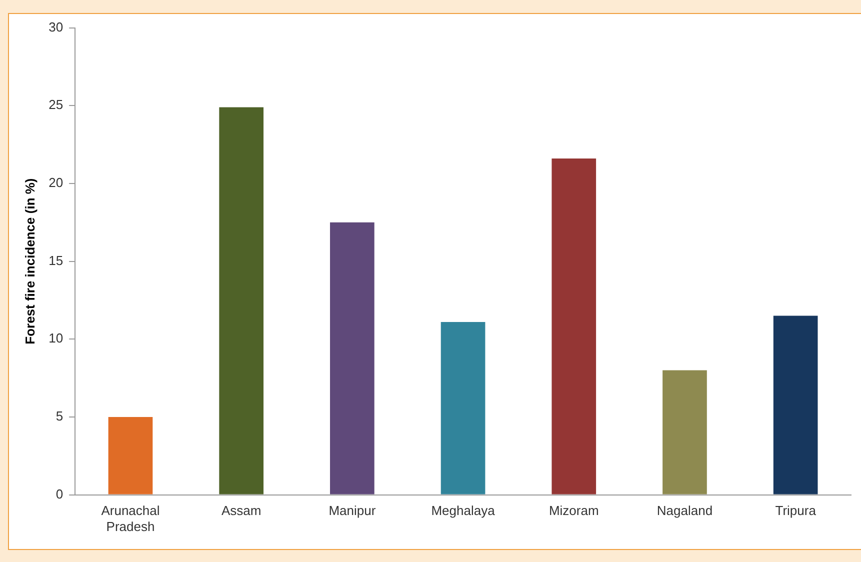 This screenshot has height=562, width=861. Describe the element at coordinates (60, 416) in the screenshot. I see `y-tick-label: 5` at that location.